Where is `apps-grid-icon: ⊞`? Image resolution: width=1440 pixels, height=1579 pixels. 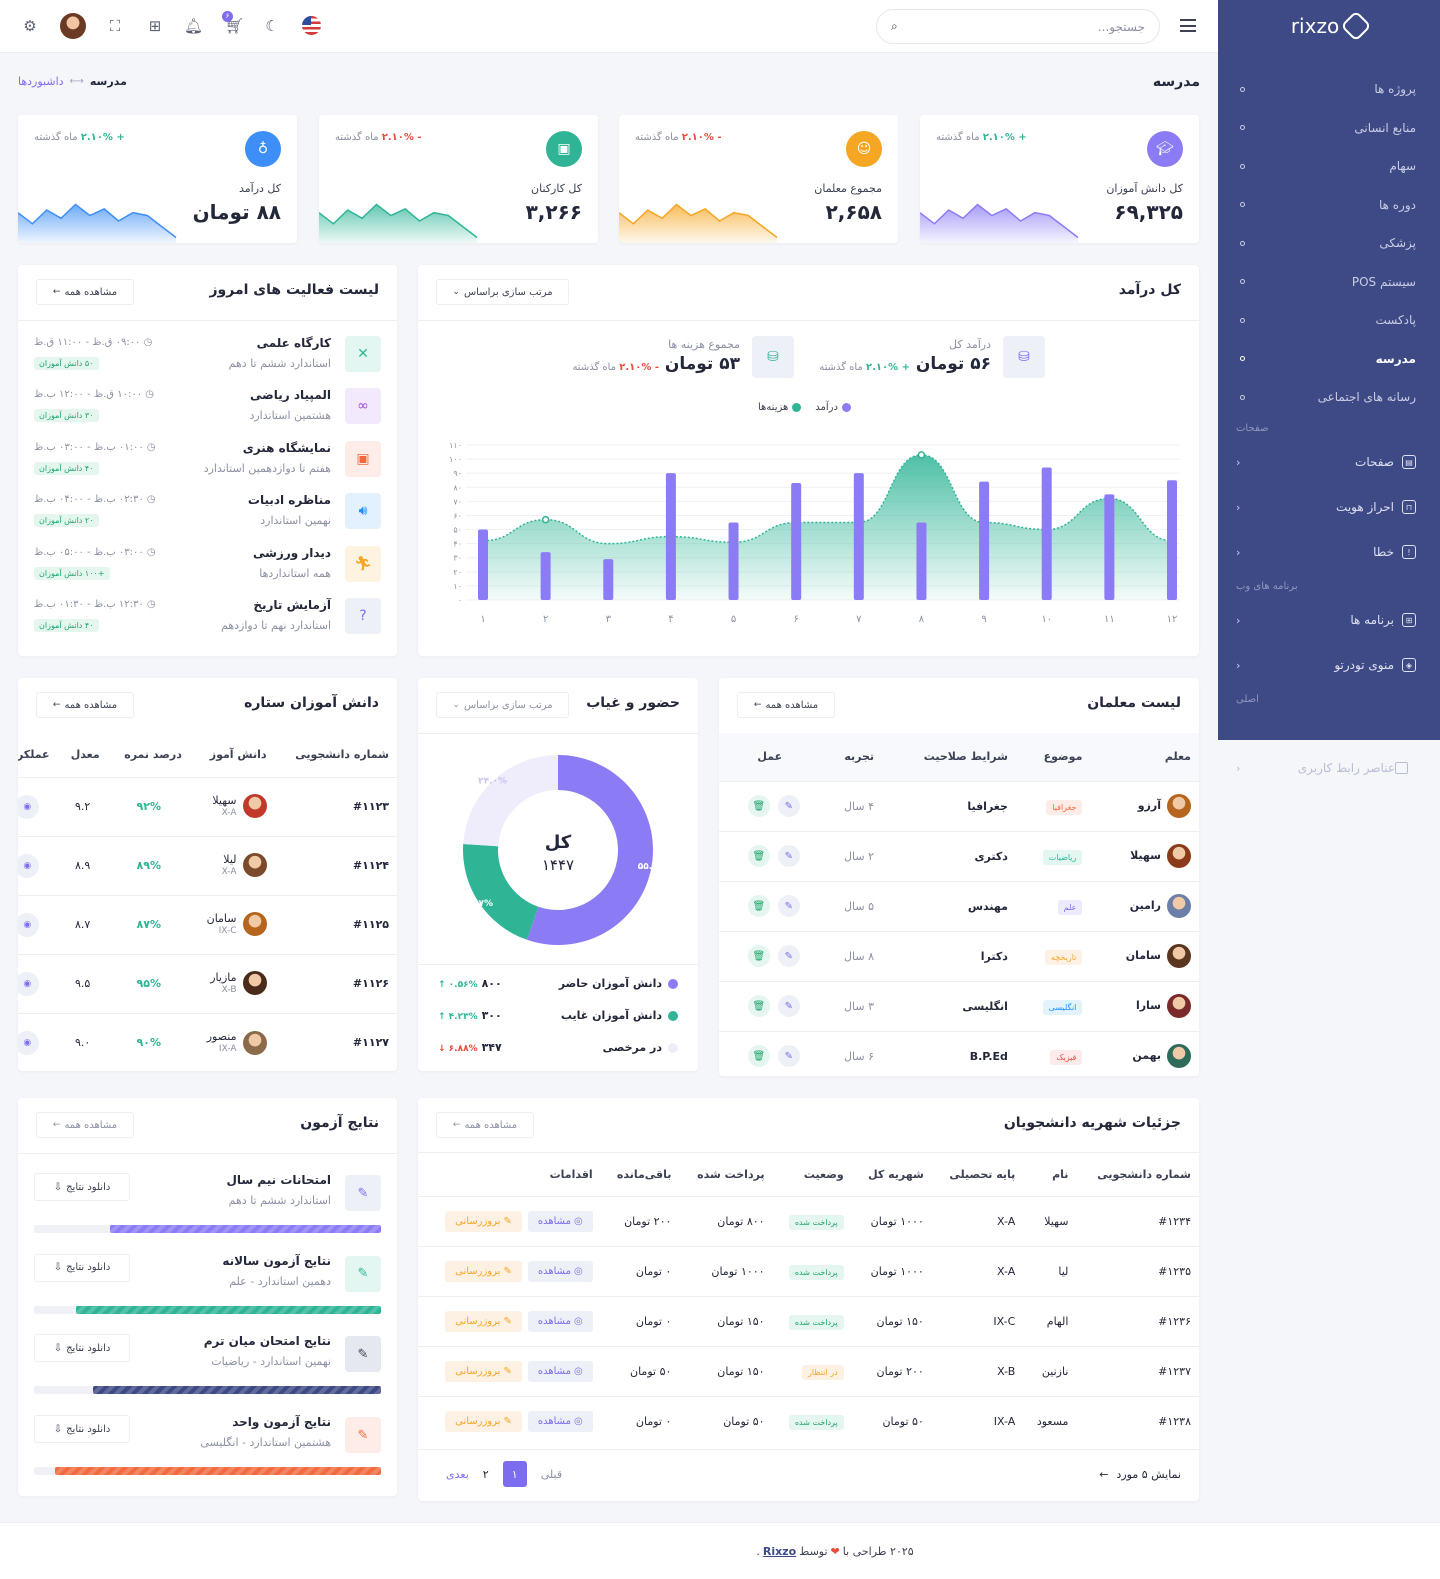 apps-grid-icon: ⊞ is located at coordinates (155, 26).